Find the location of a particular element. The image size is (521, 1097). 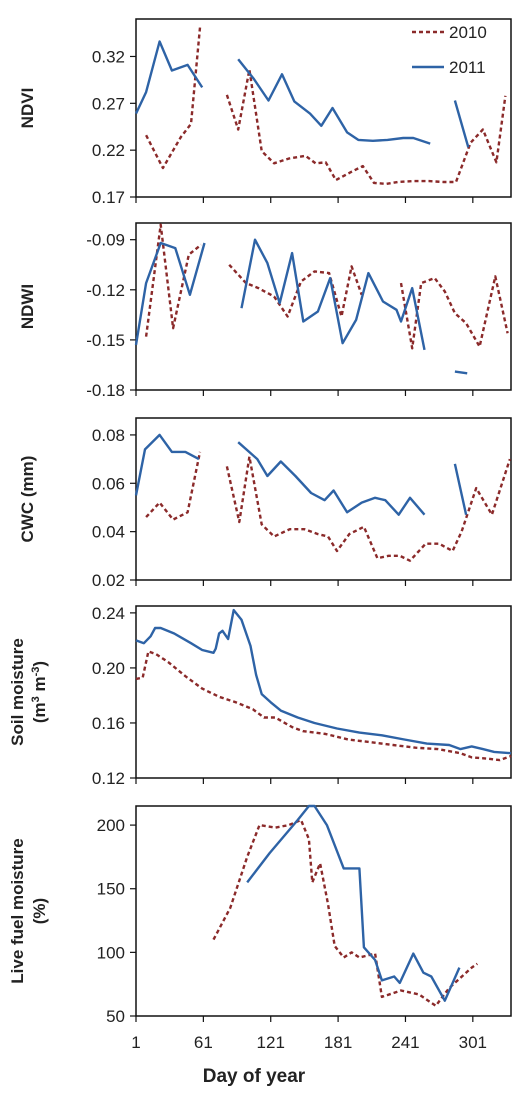

ndvi-y-tick-label: 0.32 is located at coordinates (108, 56).